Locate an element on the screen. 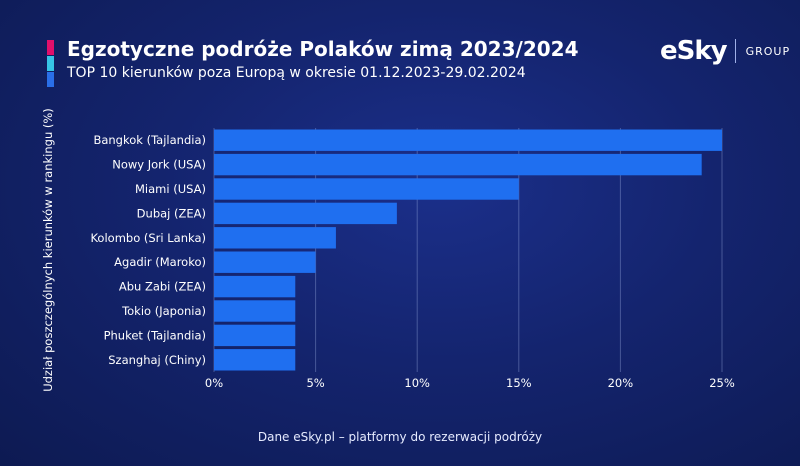 This screenshot has height=466, width=800. x-tick-label: 0% is located at coordinates (214, 383).